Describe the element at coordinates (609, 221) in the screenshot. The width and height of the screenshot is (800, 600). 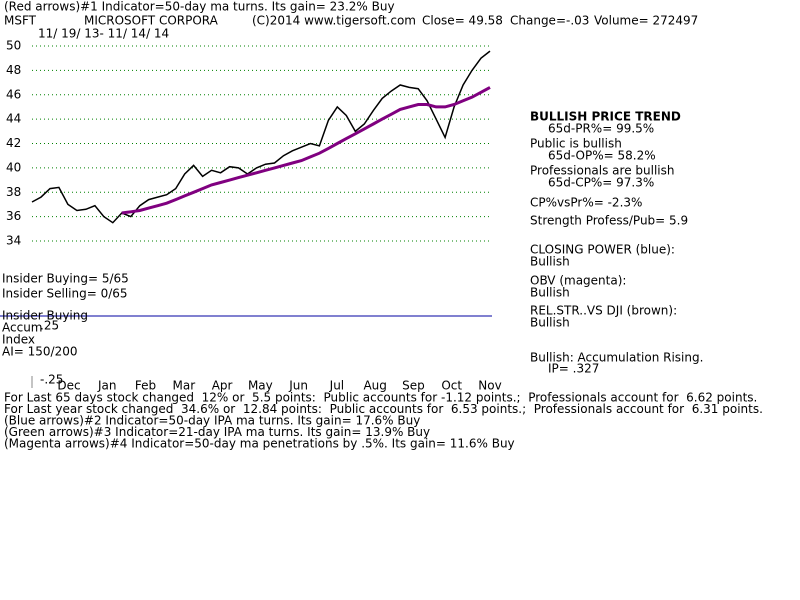
I see `right-note: Strength Profess/Pub= 5.9` at that location.